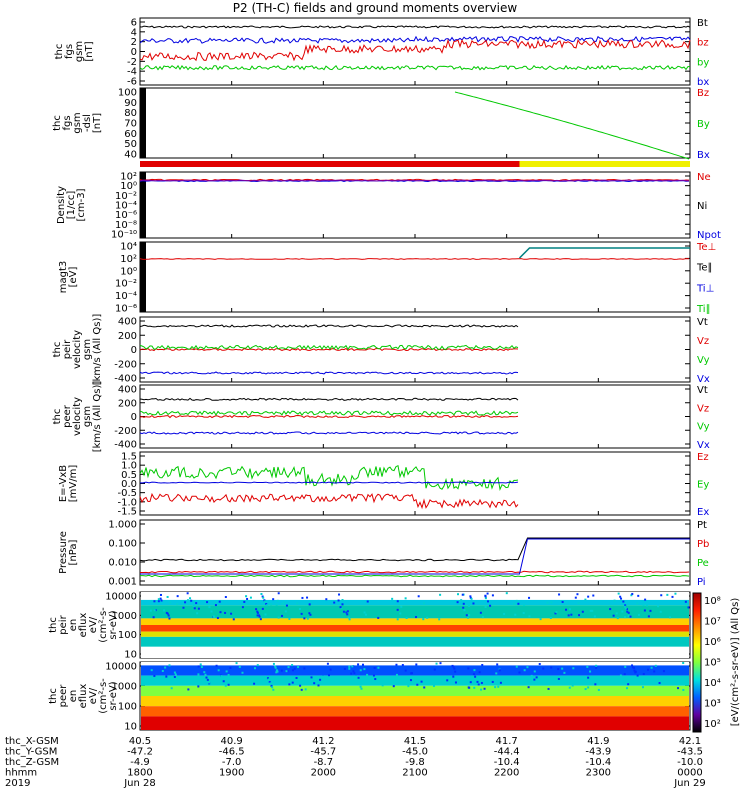 This screenshot has height=800, width=750. I want to click on legend-Vt: Vt, so click(702, 322).